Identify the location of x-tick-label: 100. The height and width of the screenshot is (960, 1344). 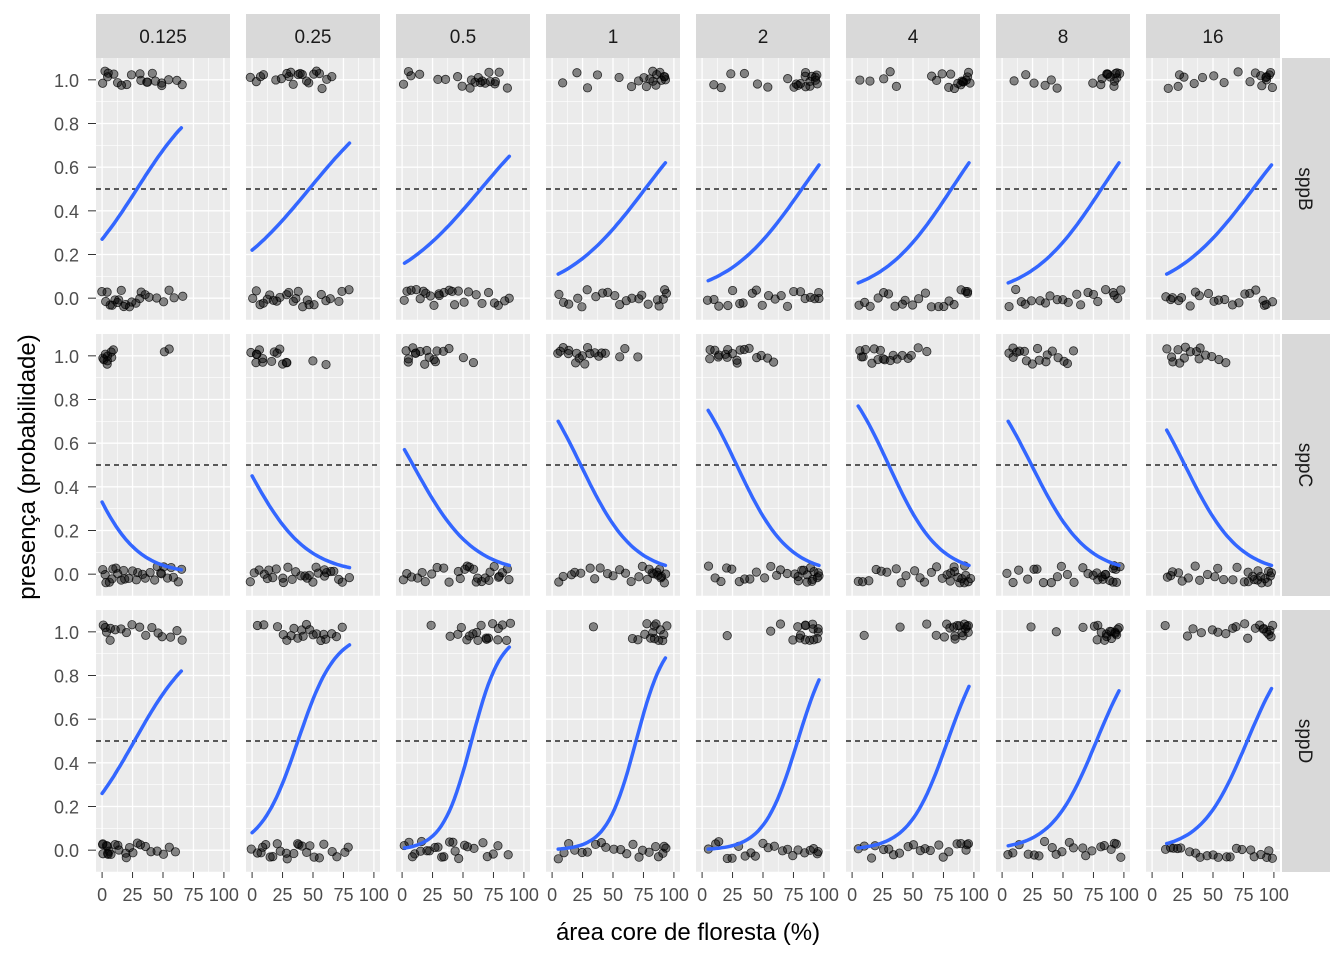
(1274, 895).